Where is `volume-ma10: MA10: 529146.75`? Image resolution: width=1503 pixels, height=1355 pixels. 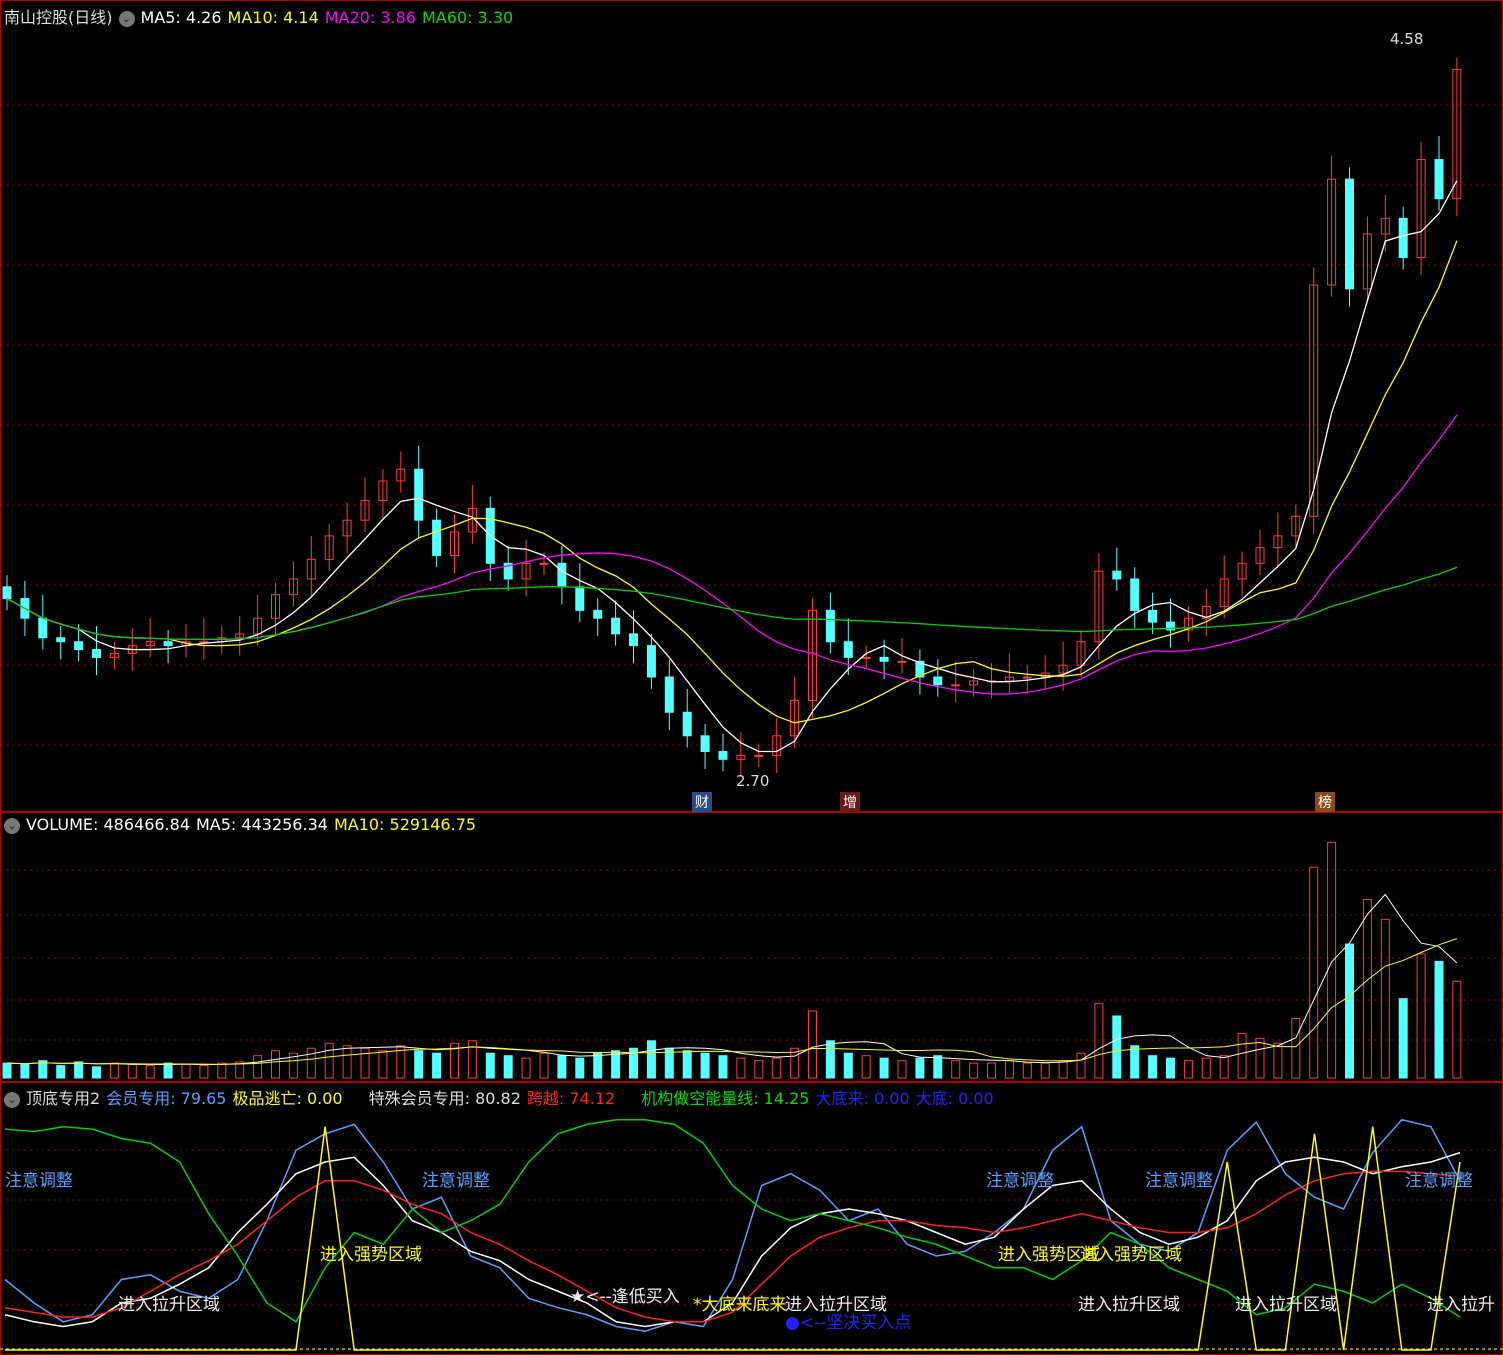 volume-ma10: MA10: 529146.75 is located at coordinates (405, 824).